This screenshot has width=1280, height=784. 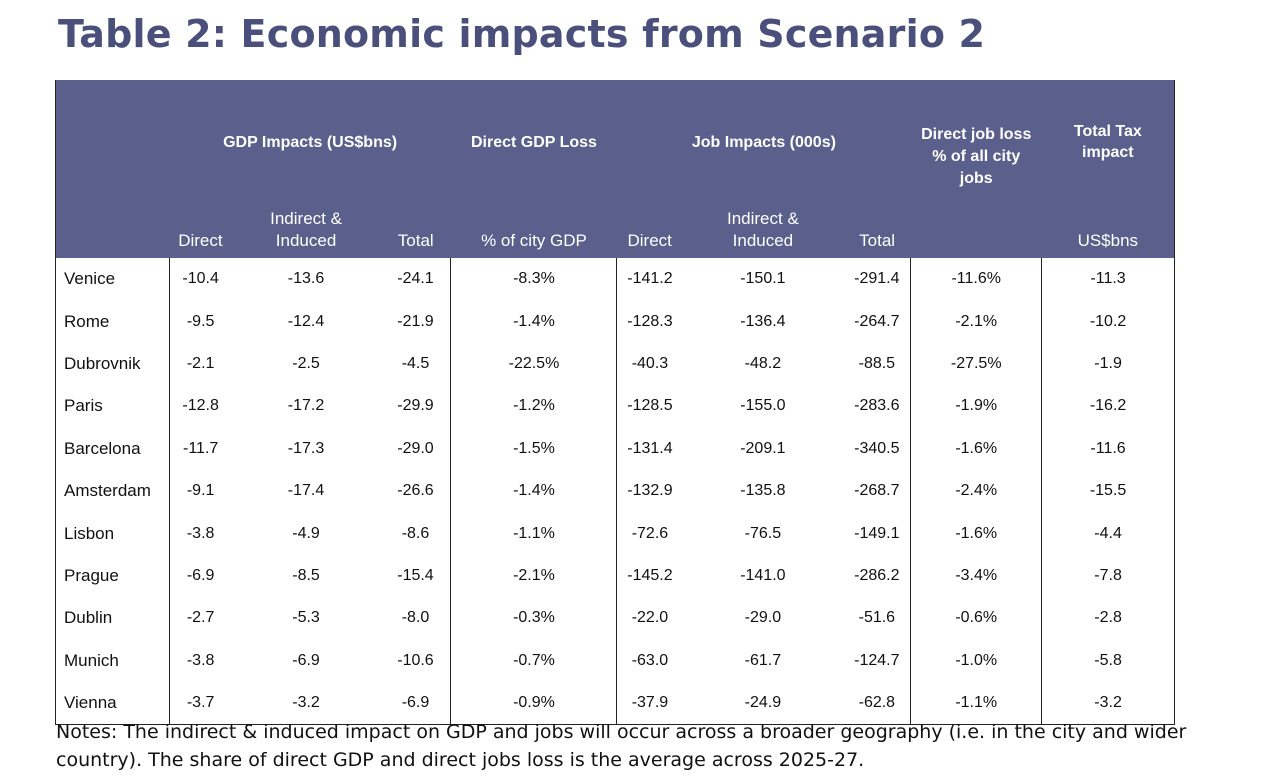 I want to click on city-cell: Vienna, so click(x=90, y=703).